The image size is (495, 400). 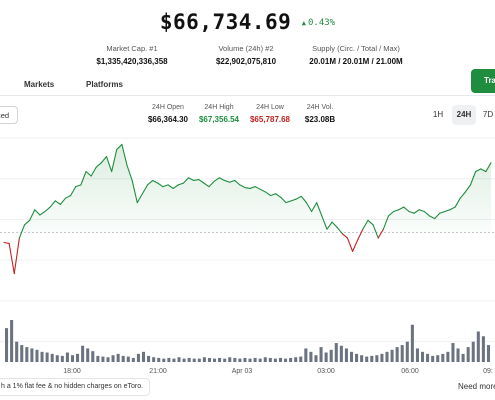 What do you see at coordinates (168, 119) in the screenshot?
I see `ohlc-value: $66,364.30` at bounding box center [168, 119].